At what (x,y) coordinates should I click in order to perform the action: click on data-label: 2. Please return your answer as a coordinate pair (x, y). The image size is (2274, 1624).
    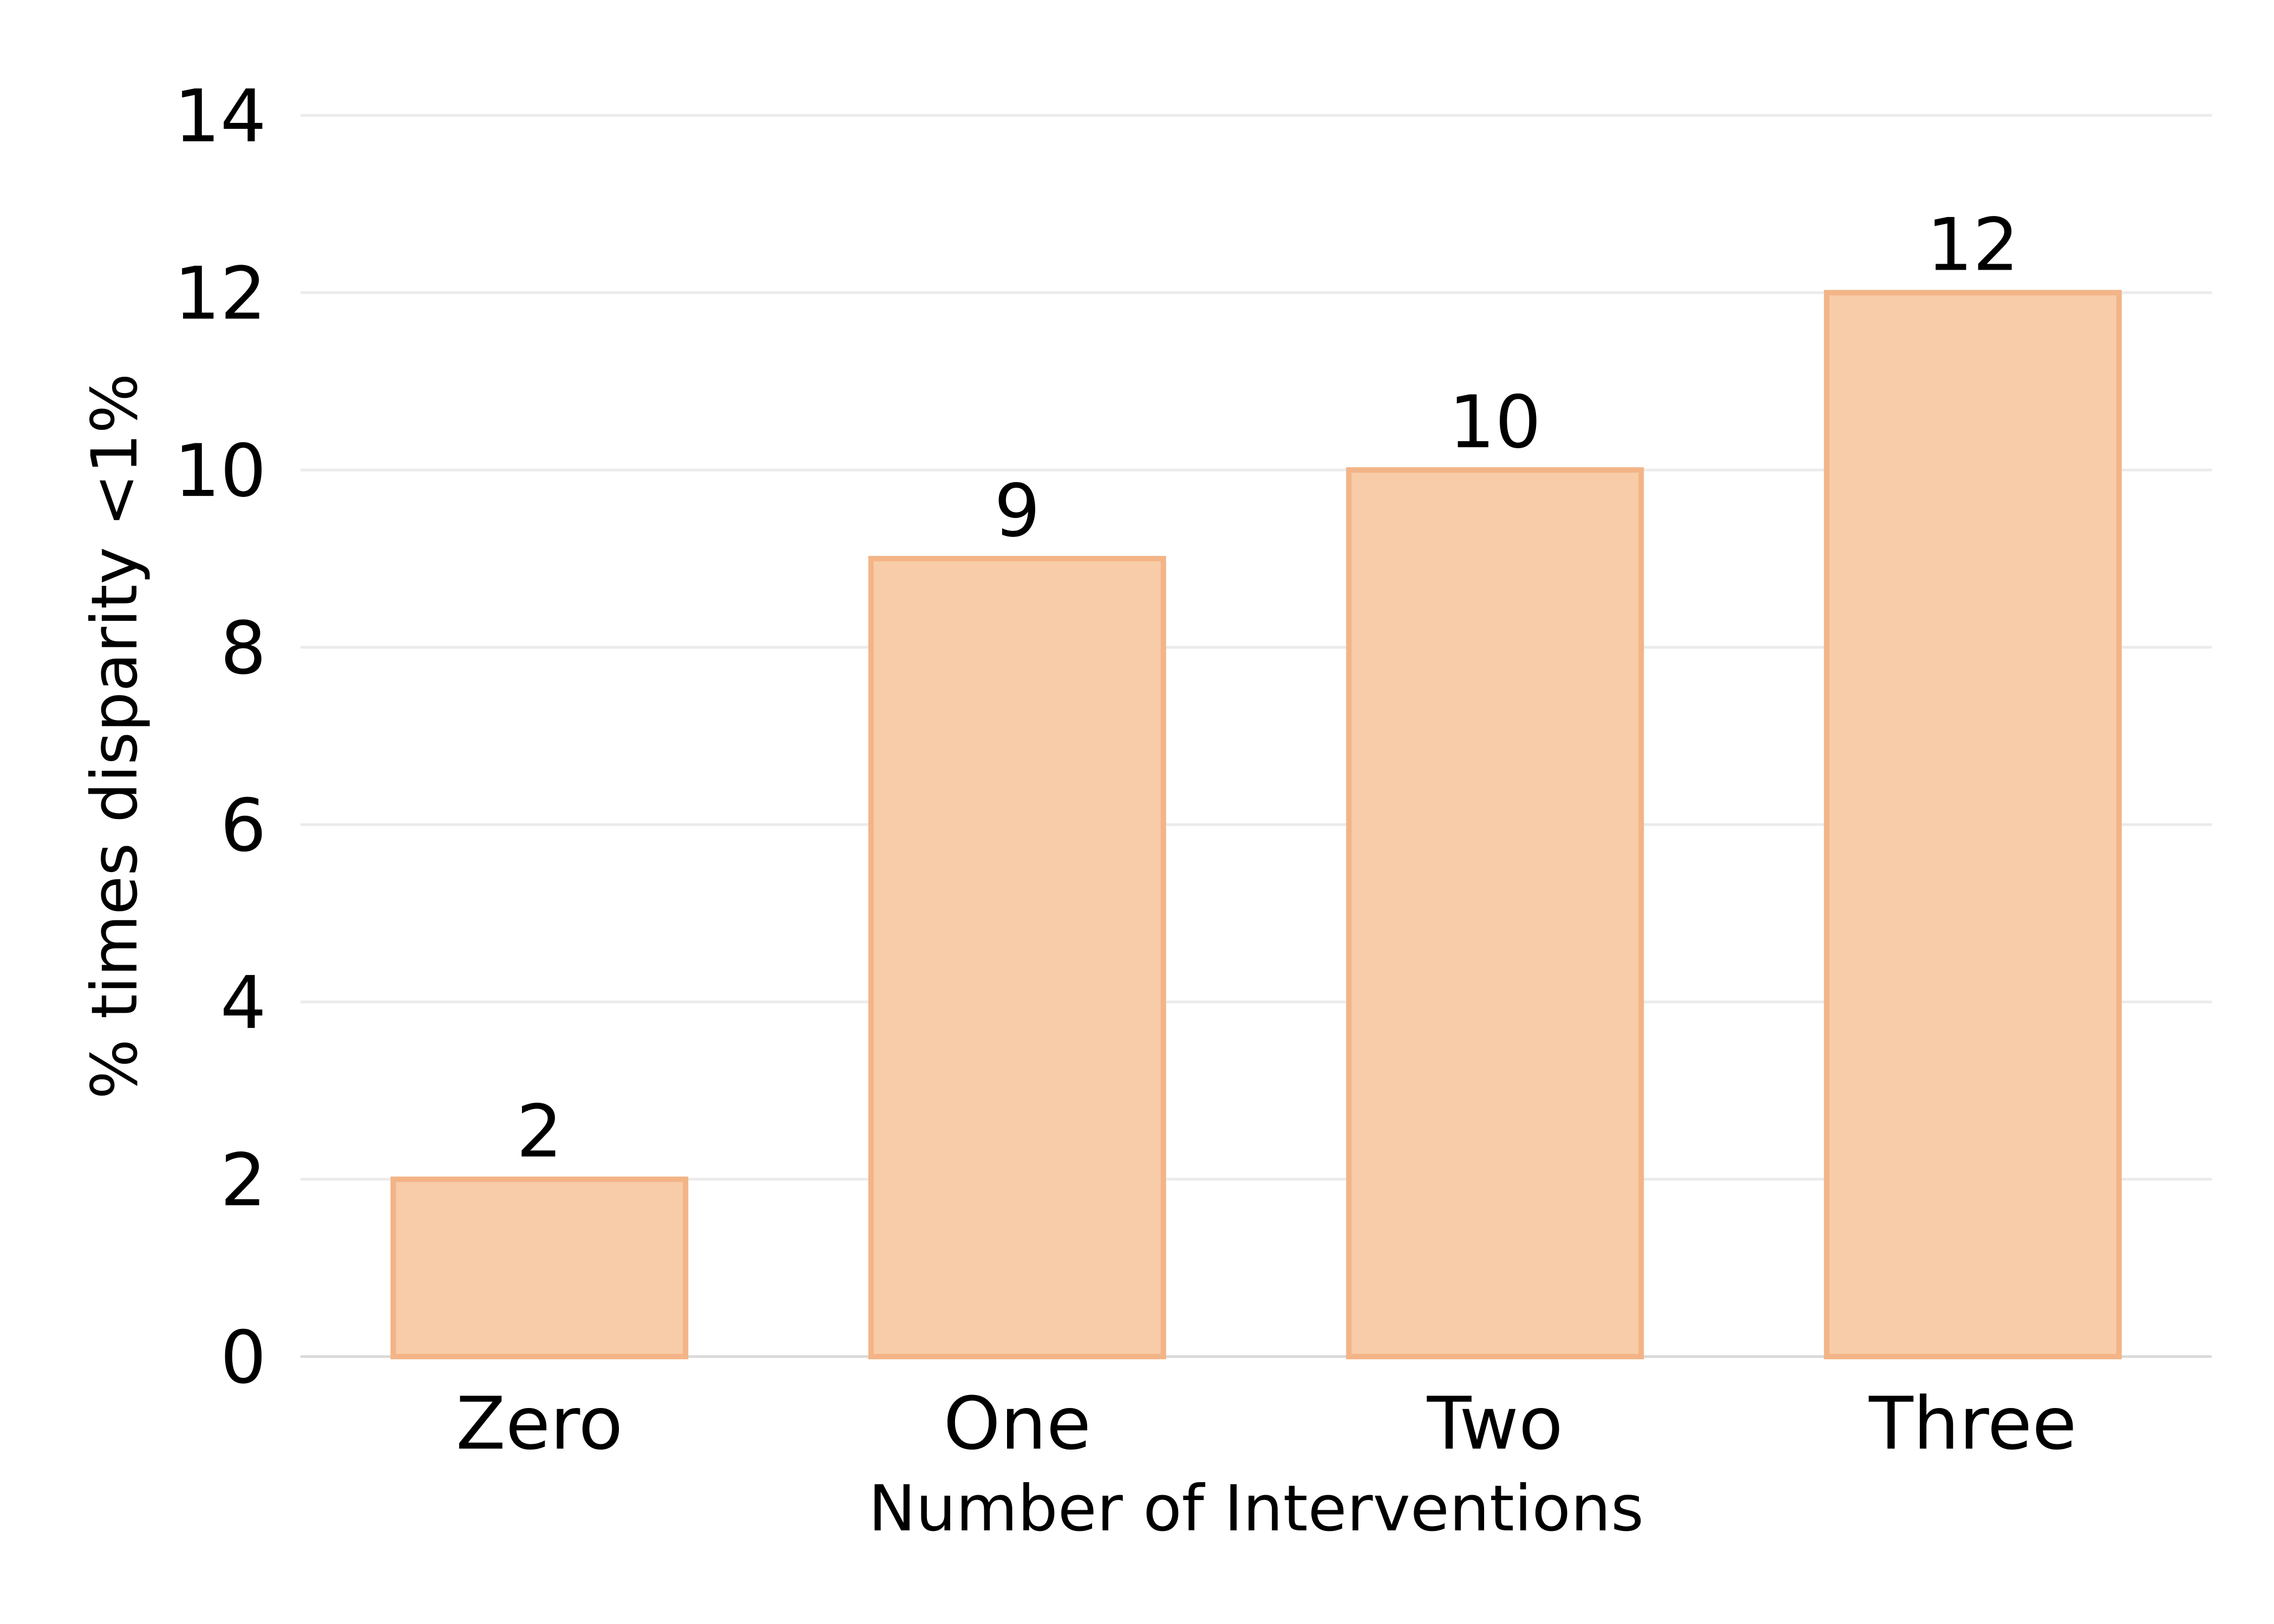
    Looking at the image, I should click on (540, 1131).